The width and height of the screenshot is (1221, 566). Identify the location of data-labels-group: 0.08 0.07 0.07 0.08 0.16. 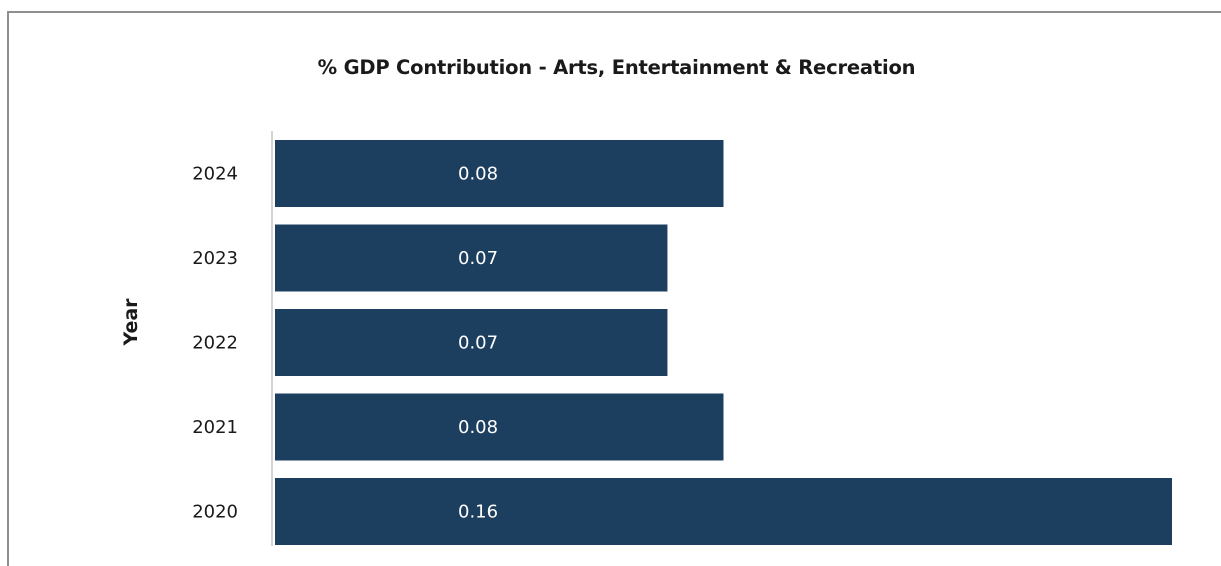
(478, 343).